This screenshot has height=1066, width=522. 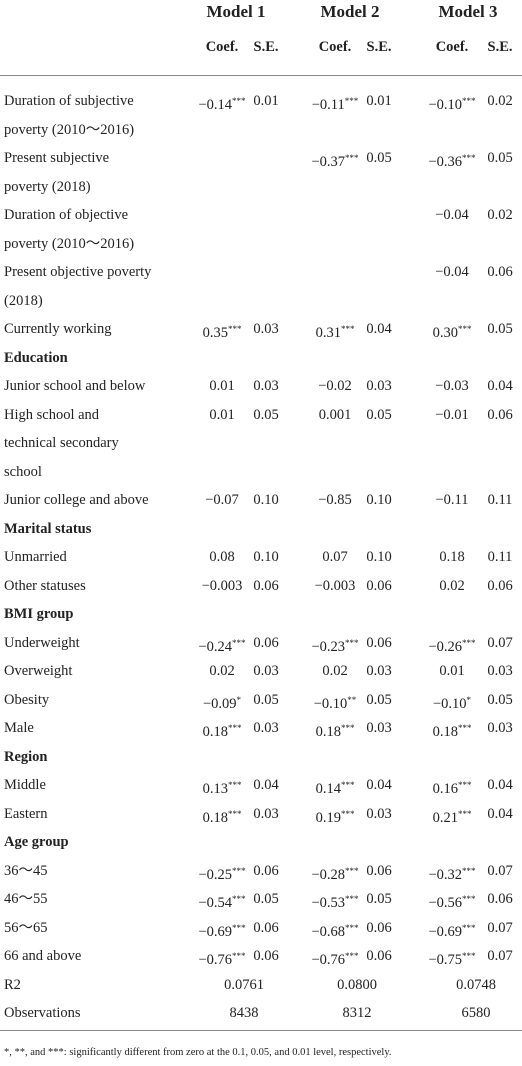 I want to click on cell: −0.09*, so click(x=222, y=702).